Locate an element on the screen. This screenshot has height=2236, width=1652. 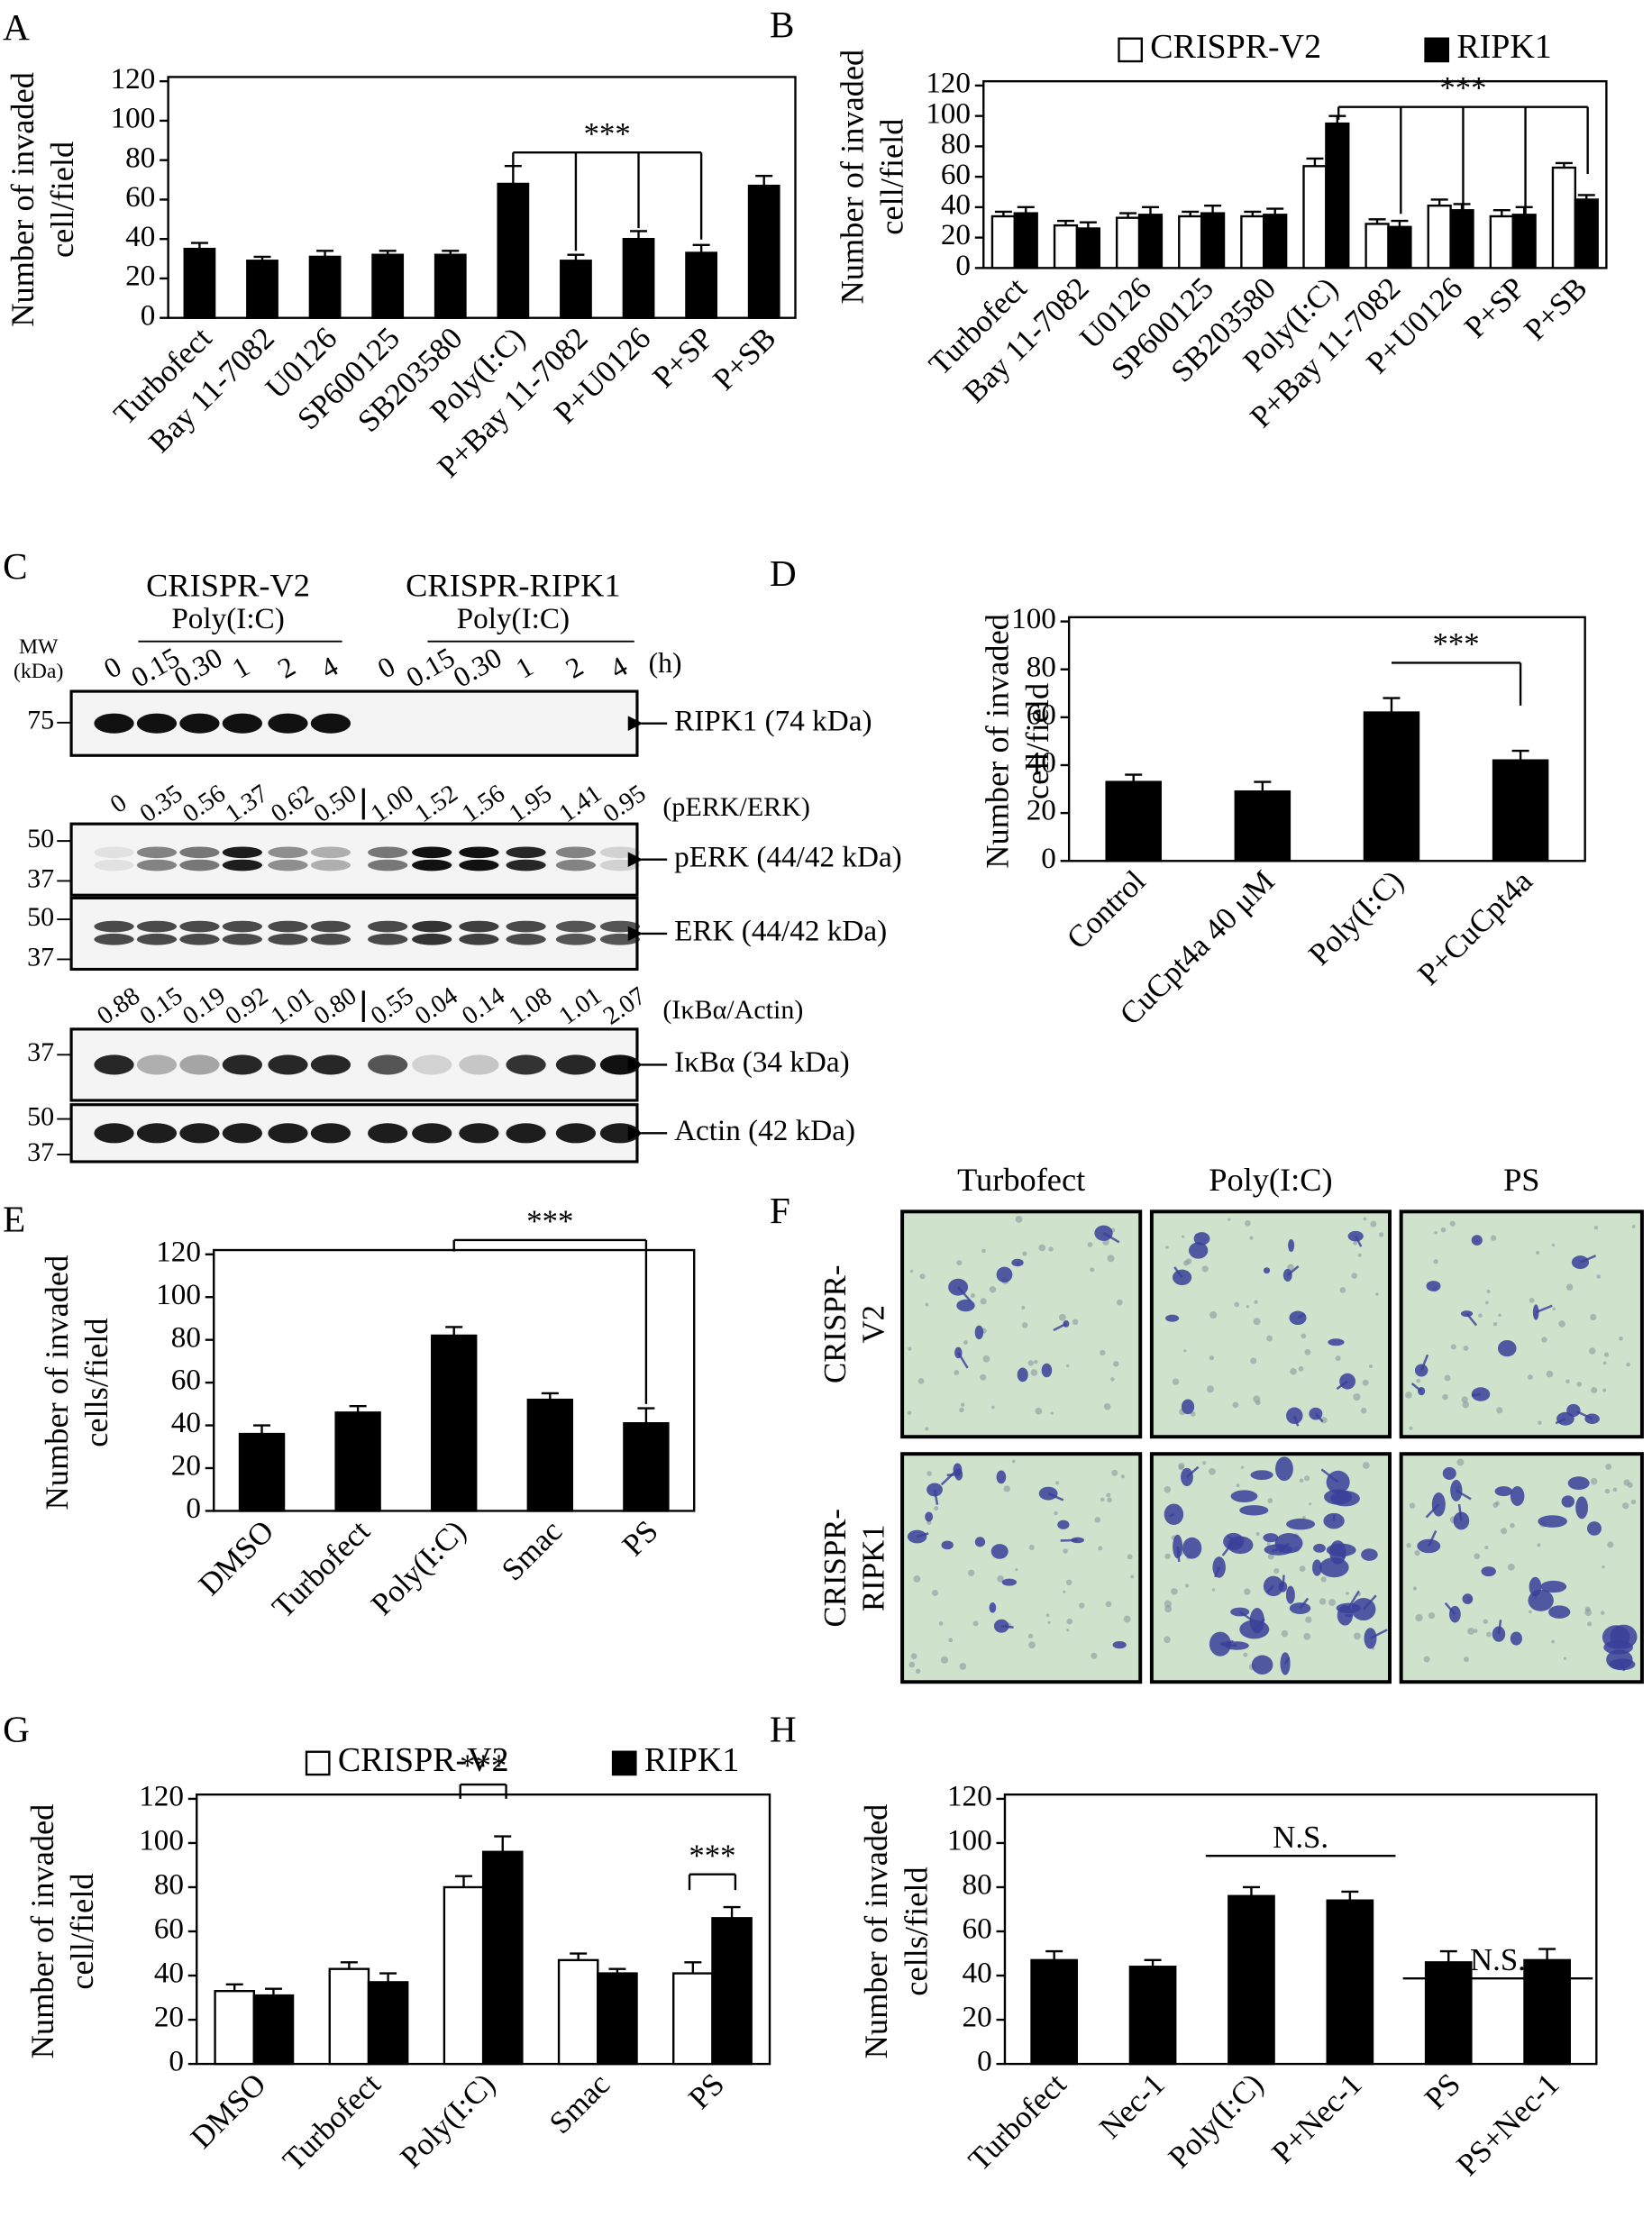
time-label: 0.30 is located at coordinates (198, 668).